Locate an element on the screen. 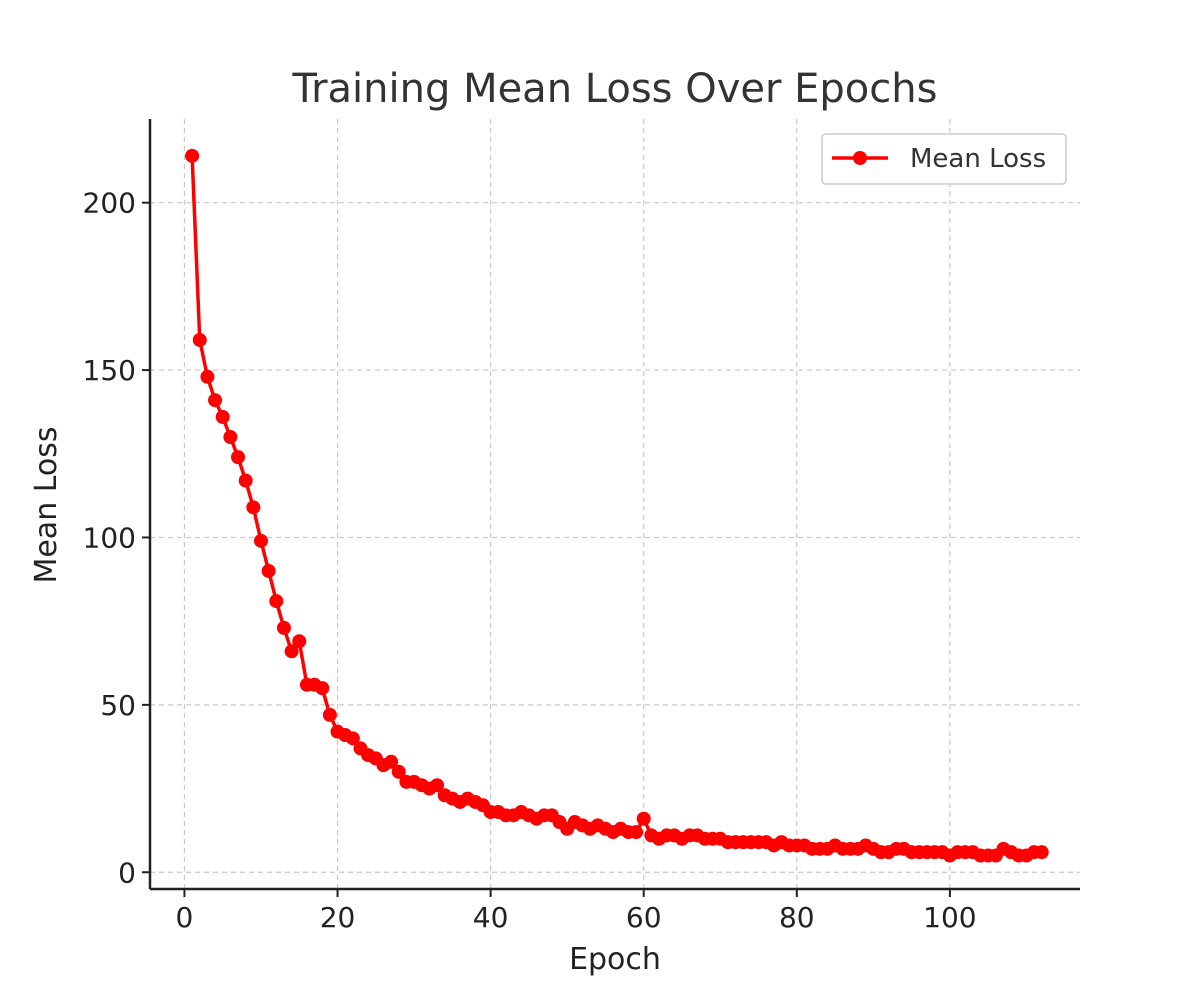 Image resolution: width=1200 pixels, height=1000 pixels. legend-marker-swatch is located at coordinates (860, 158).